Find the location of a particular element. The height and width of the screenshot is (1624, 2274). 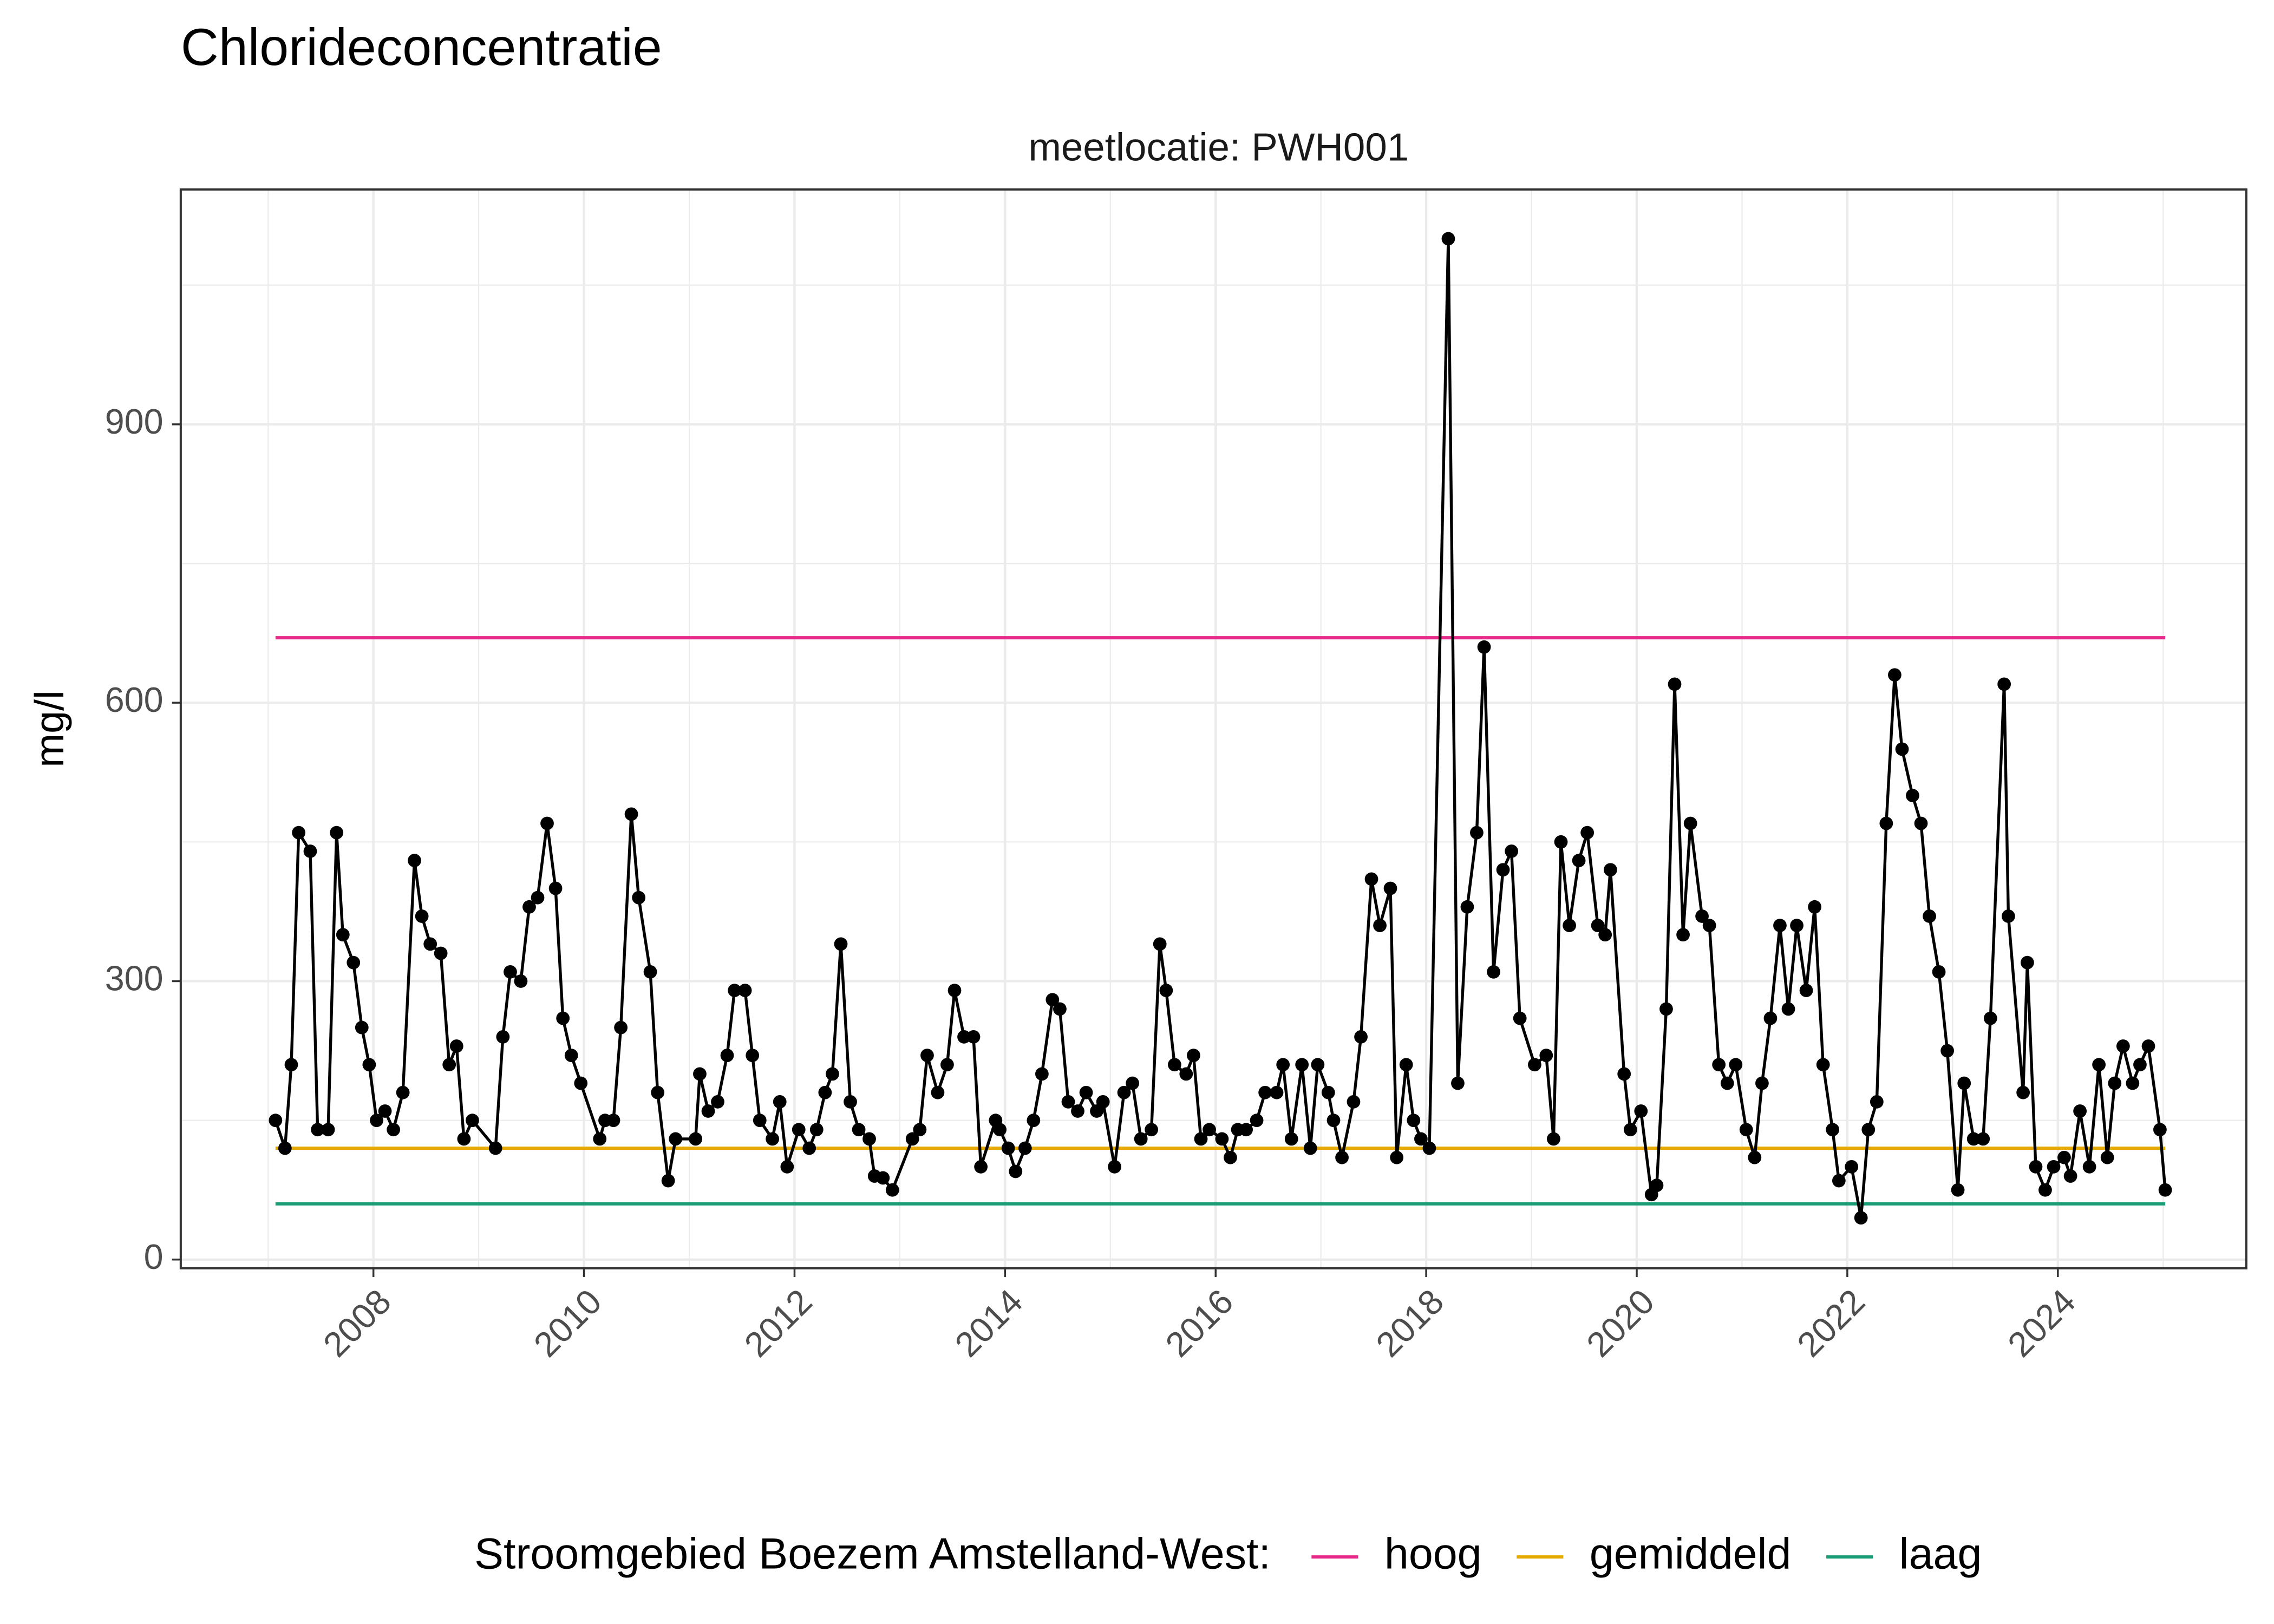

legend-title: Stroomgebied Boezem Amstelland-West: is located at coordinates (873, 1553).